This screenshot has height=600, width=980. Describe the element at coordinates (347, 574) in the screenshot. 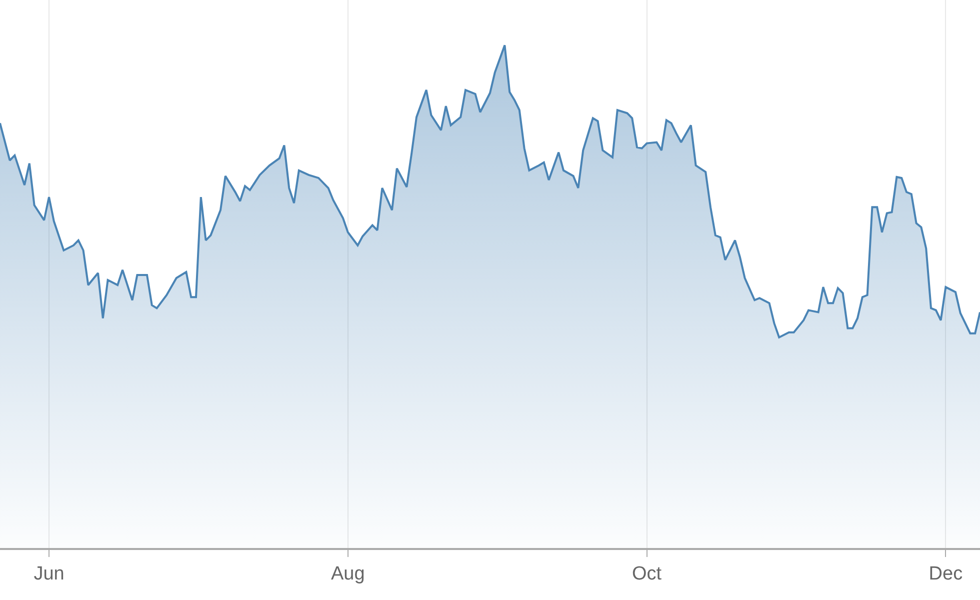

I see `x-tick-label: Aug` at that location.